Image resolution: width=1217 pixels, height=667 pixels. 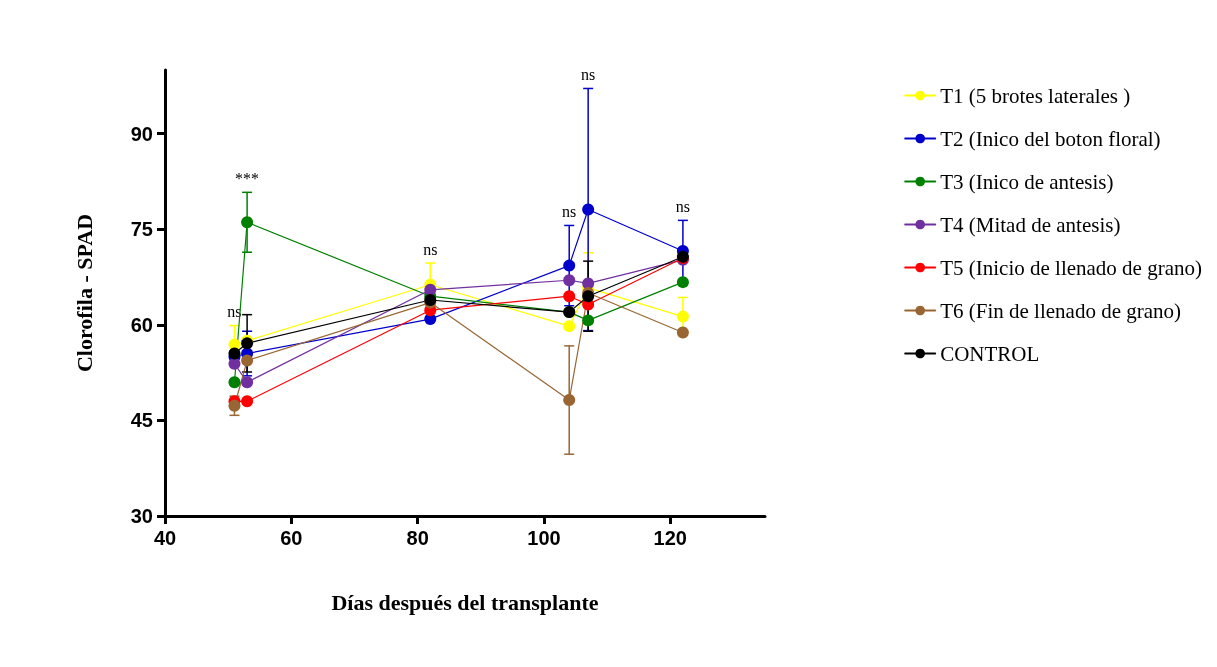 I want to click on x-tick-label: 100, so click(x=544, y=538).